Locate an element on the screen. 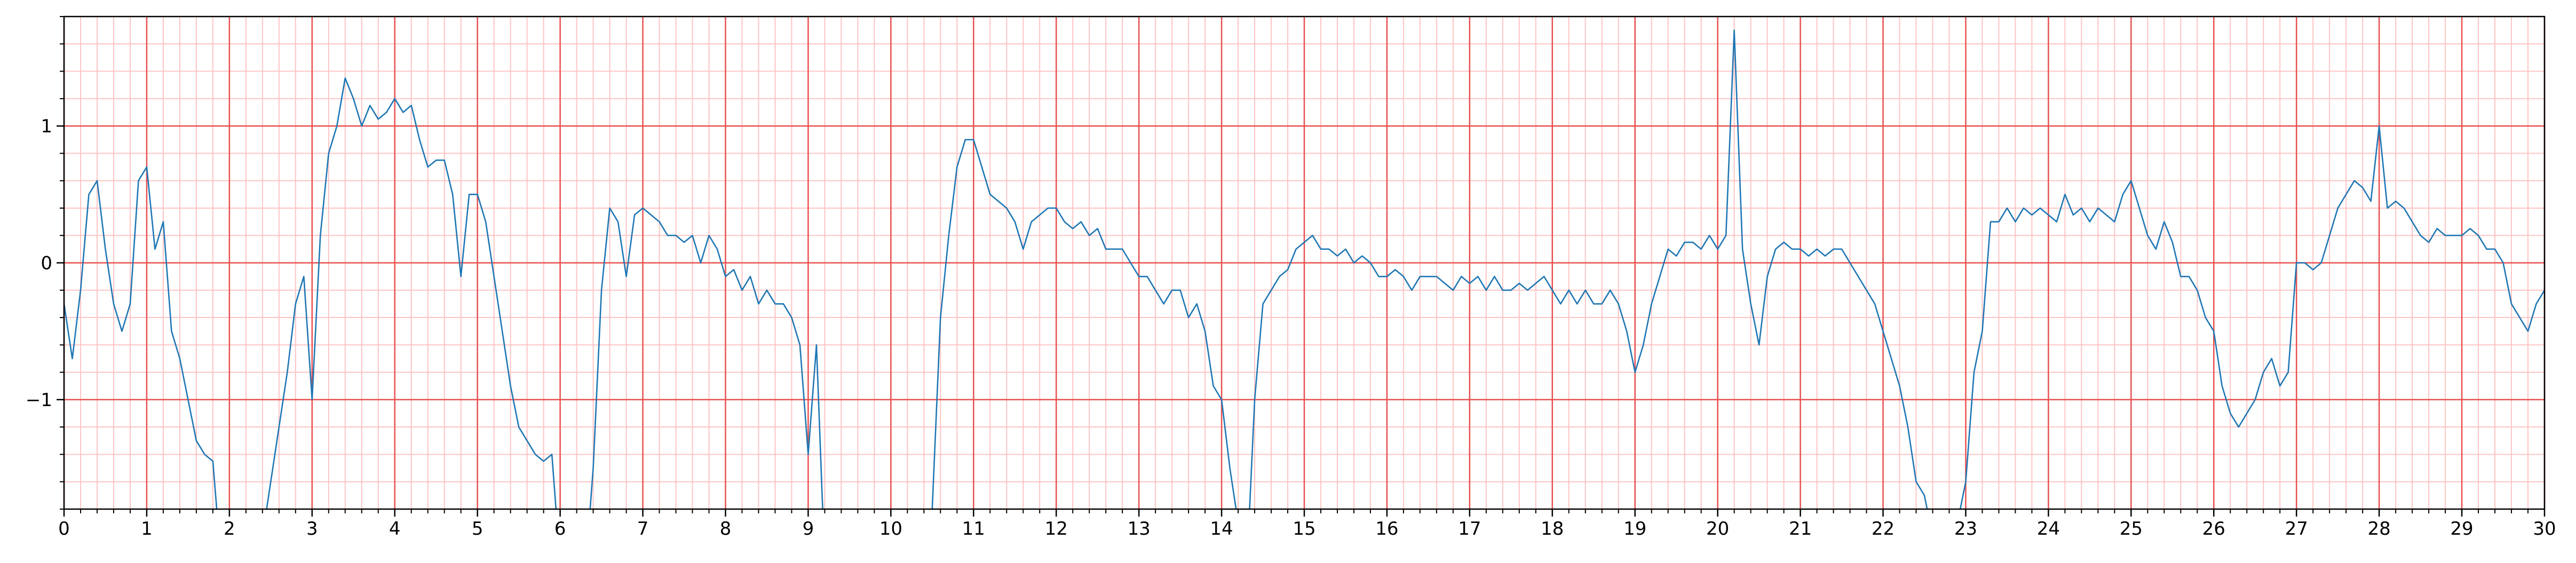 The width and height of the screenshot is (2576, 563). x-tick-label: 24 is located at coordinates (2048, 529).